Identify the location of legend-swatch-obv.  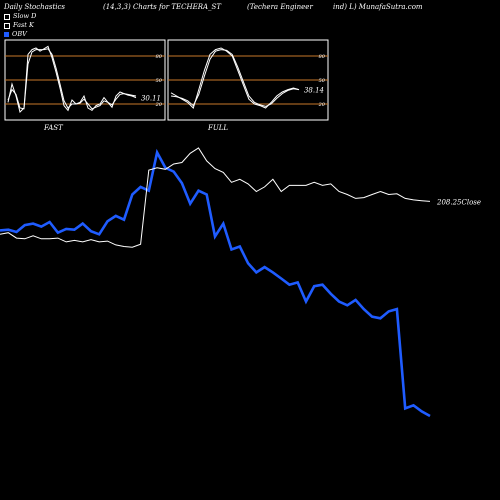
(6, 34).